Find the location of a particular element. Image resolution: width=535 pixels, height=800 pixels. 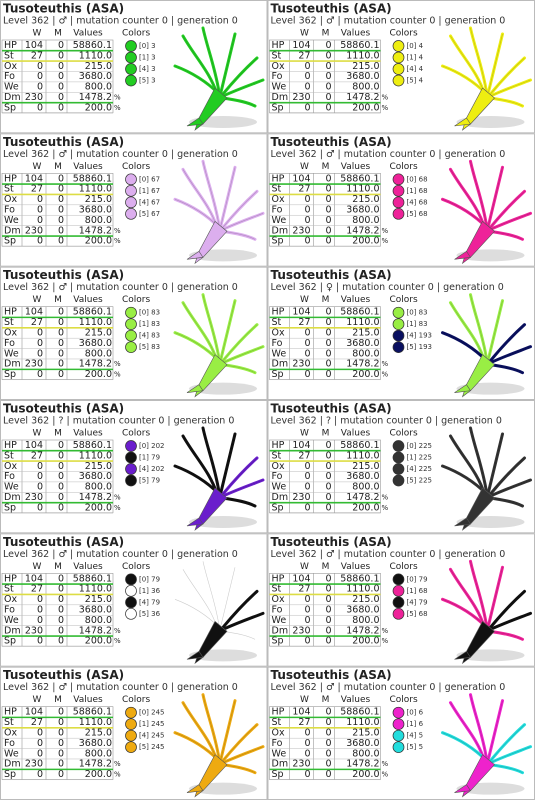

color-label: [1] 36 is located at coordinates (150, 591).